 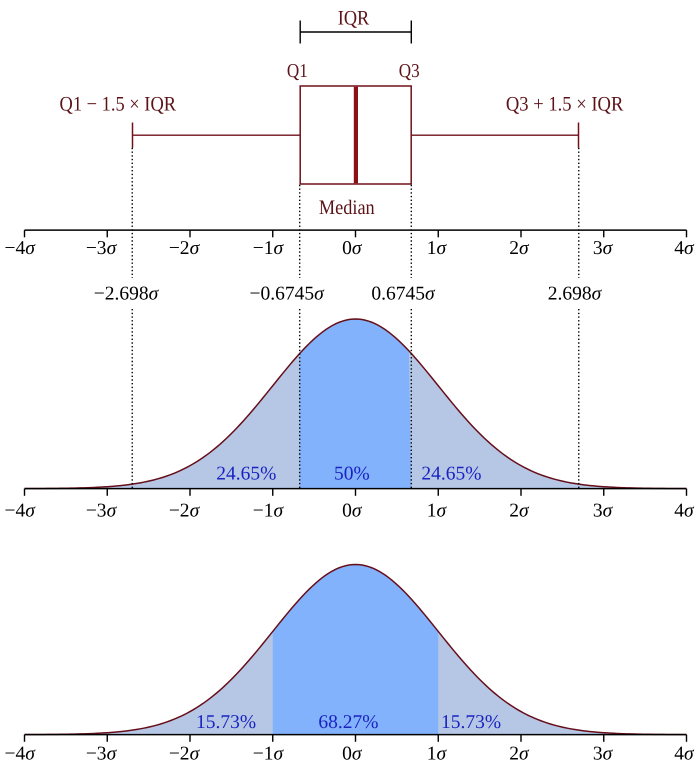 I want to click on svg-text: Q3 + 1.5 × IQR, so click(x=565, y=105).